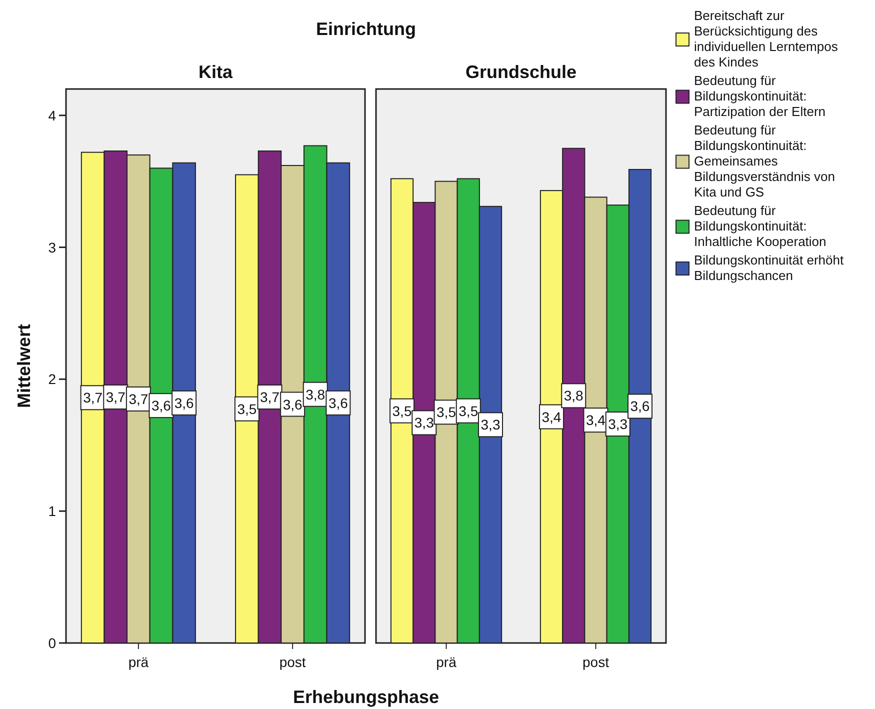 This screenshot has width=875, height=709. What do you see at coordinates (521, 72) in the screenshot?
I see `chart-title: Grundschule` at bounding box center [521, 72].